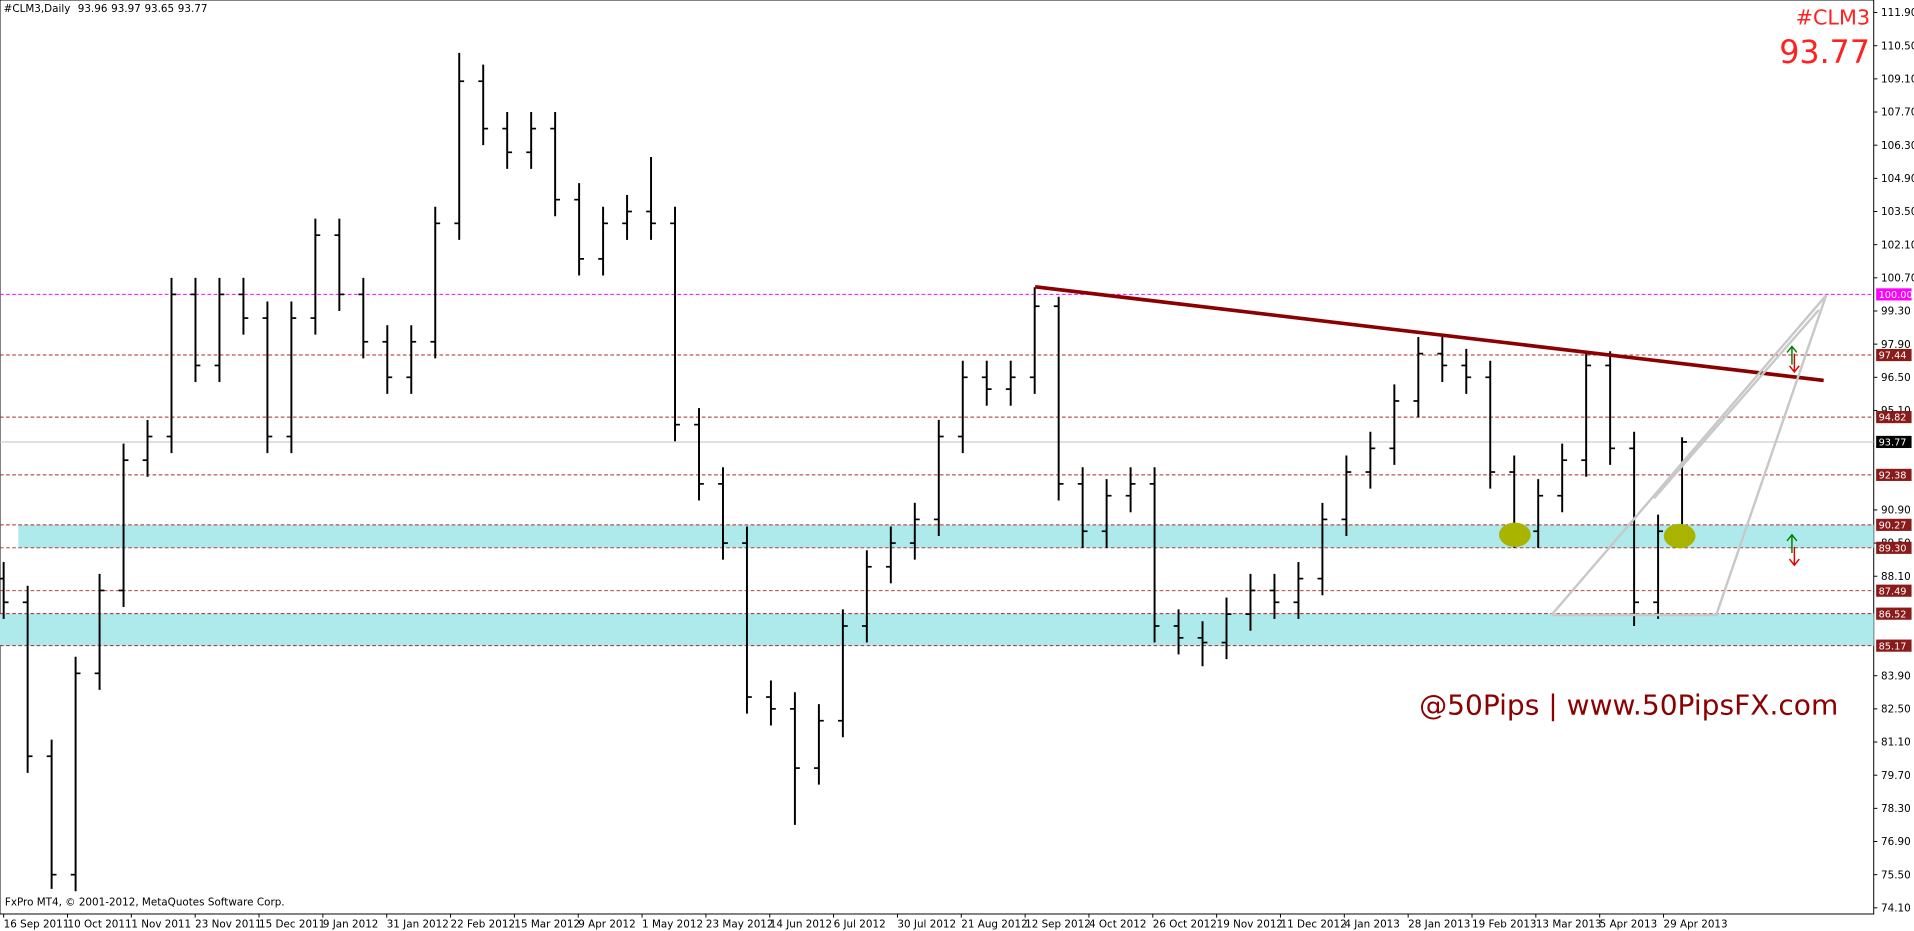 This screenshot has height=931, width=1914. I want to click on y-tick-label: 103.50, so click(1897, 212).